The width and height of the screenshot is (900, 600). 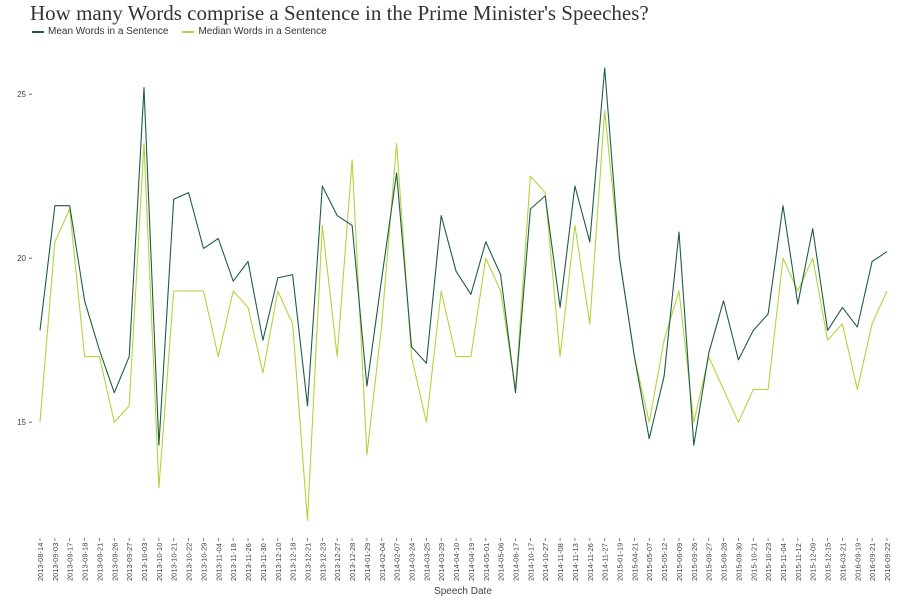 What do you see at coordinates (545, 562) in the screenshot?
I see `x-tick-label: 2014-10-27` at bounding box center [545, 562].